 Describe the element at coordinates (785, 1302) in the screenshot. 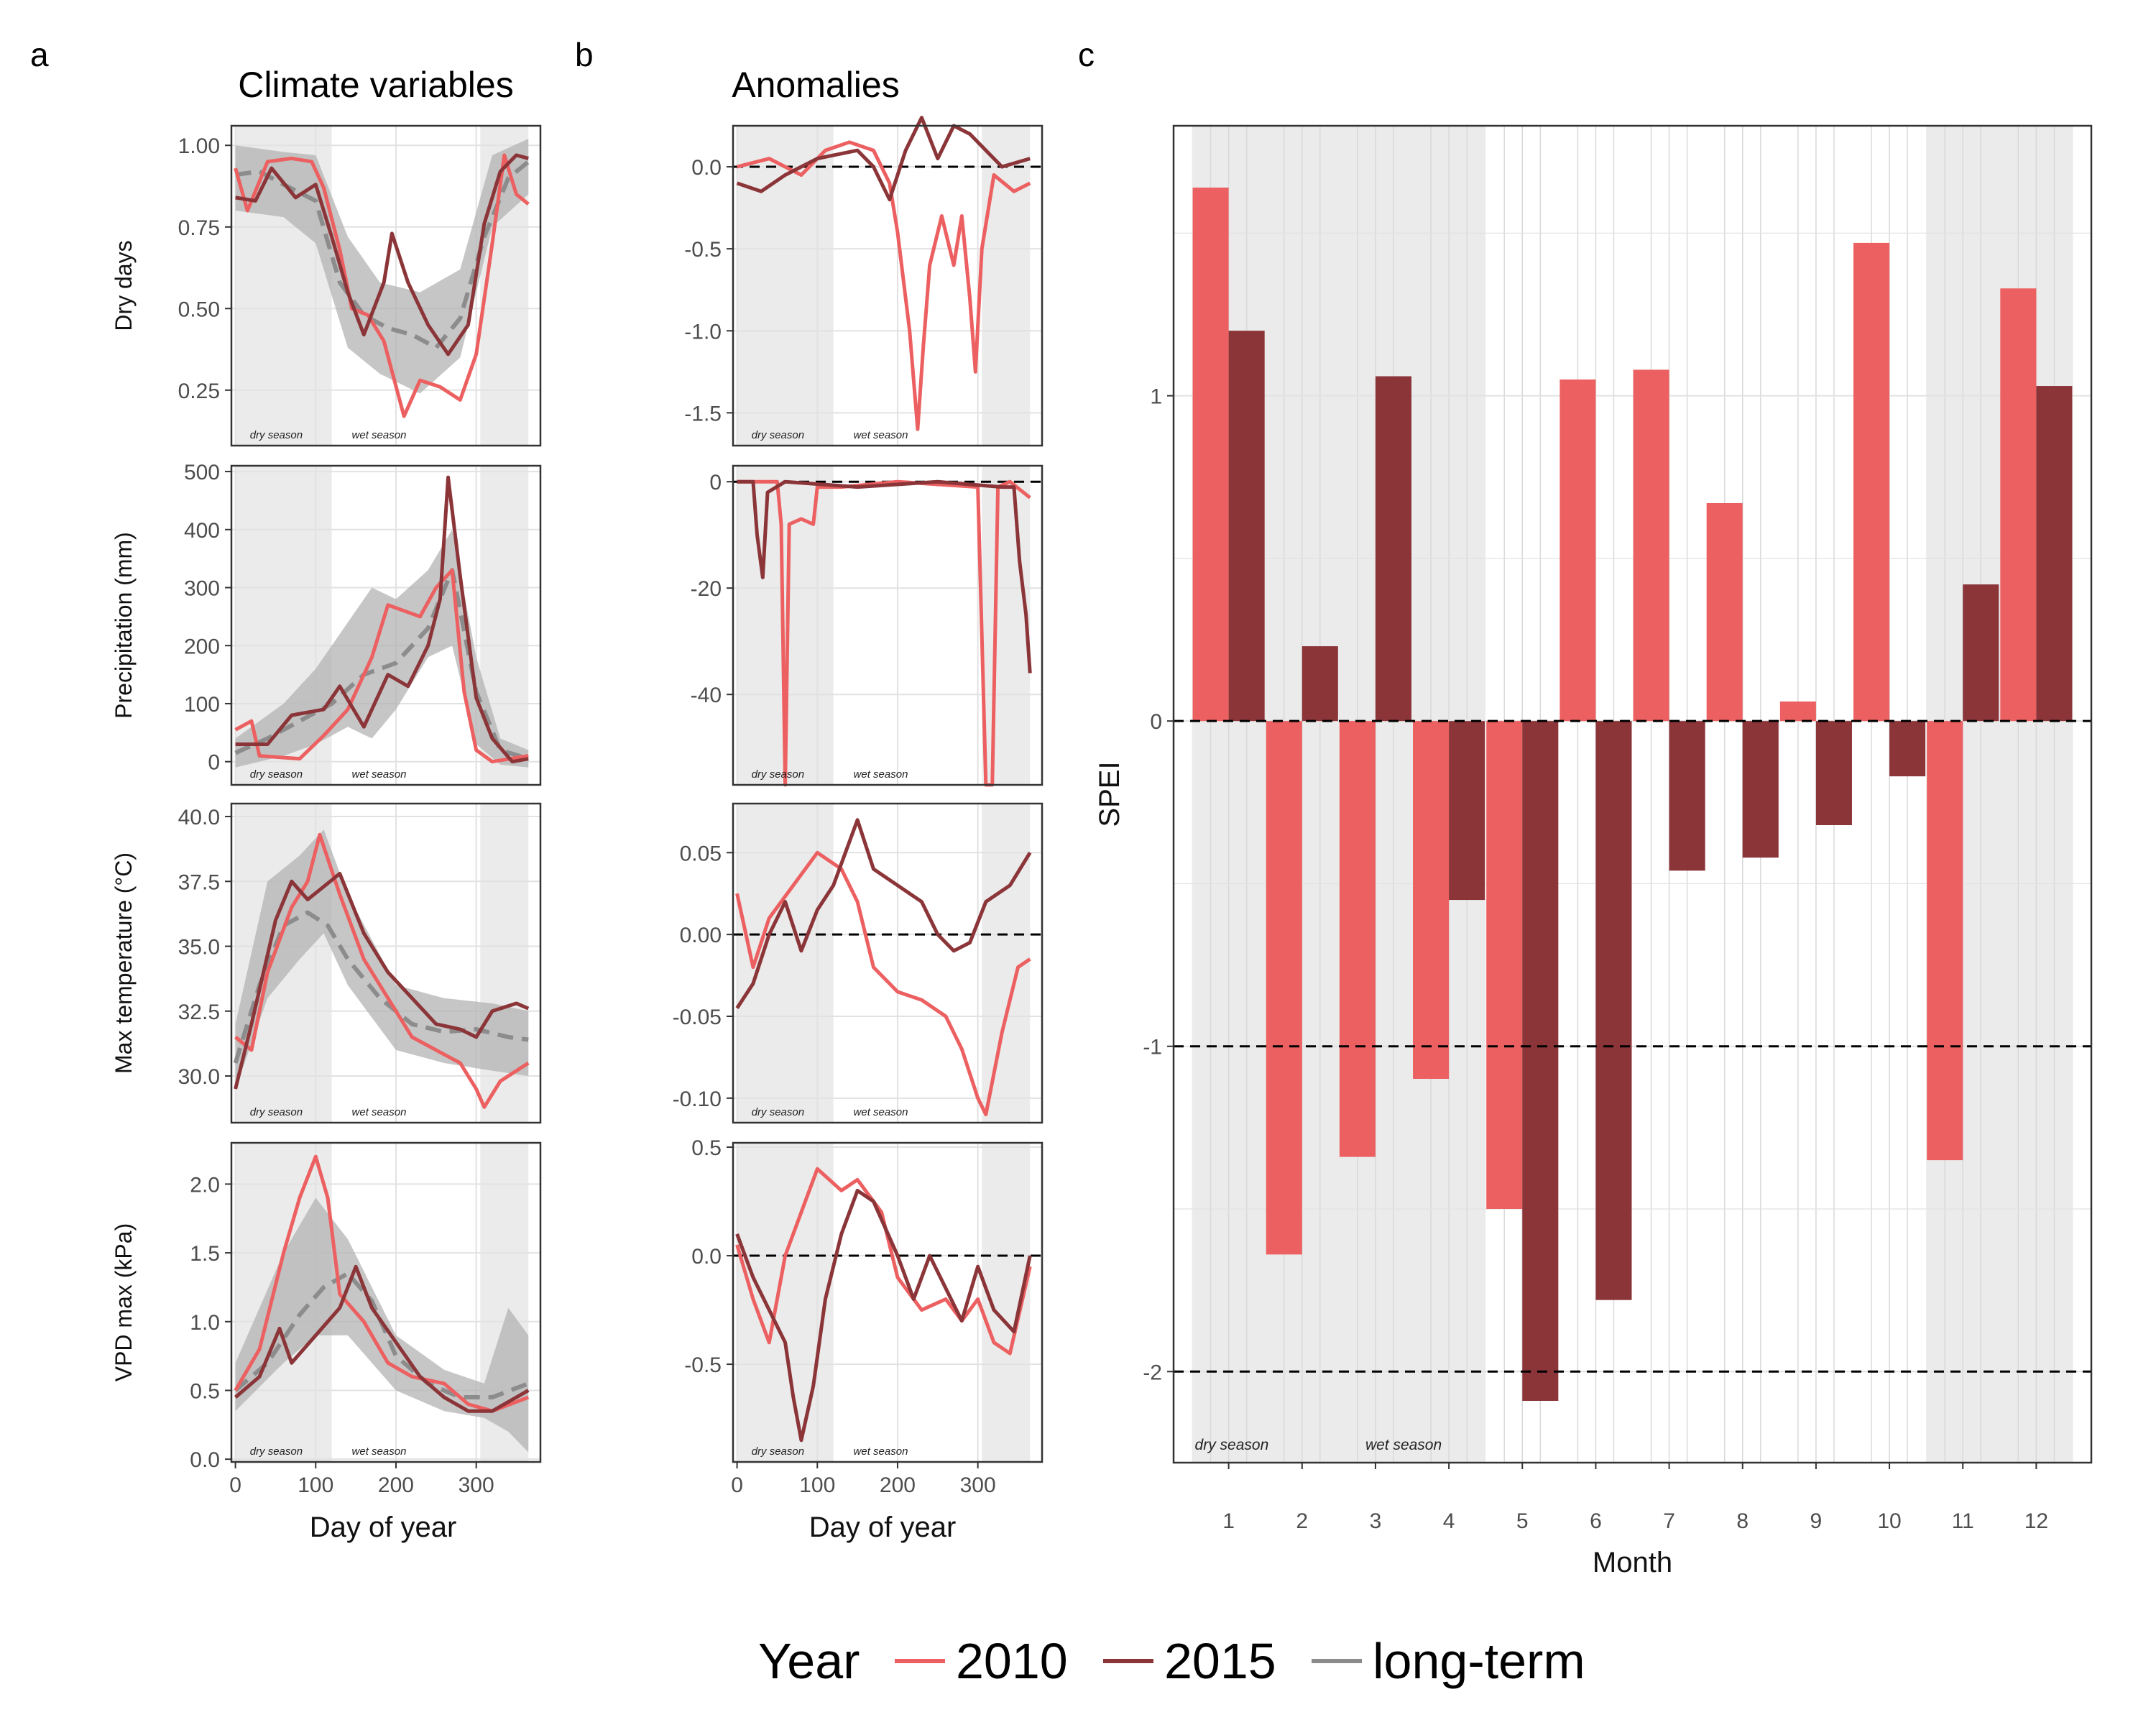

I see `dry-season-shade` at that location.